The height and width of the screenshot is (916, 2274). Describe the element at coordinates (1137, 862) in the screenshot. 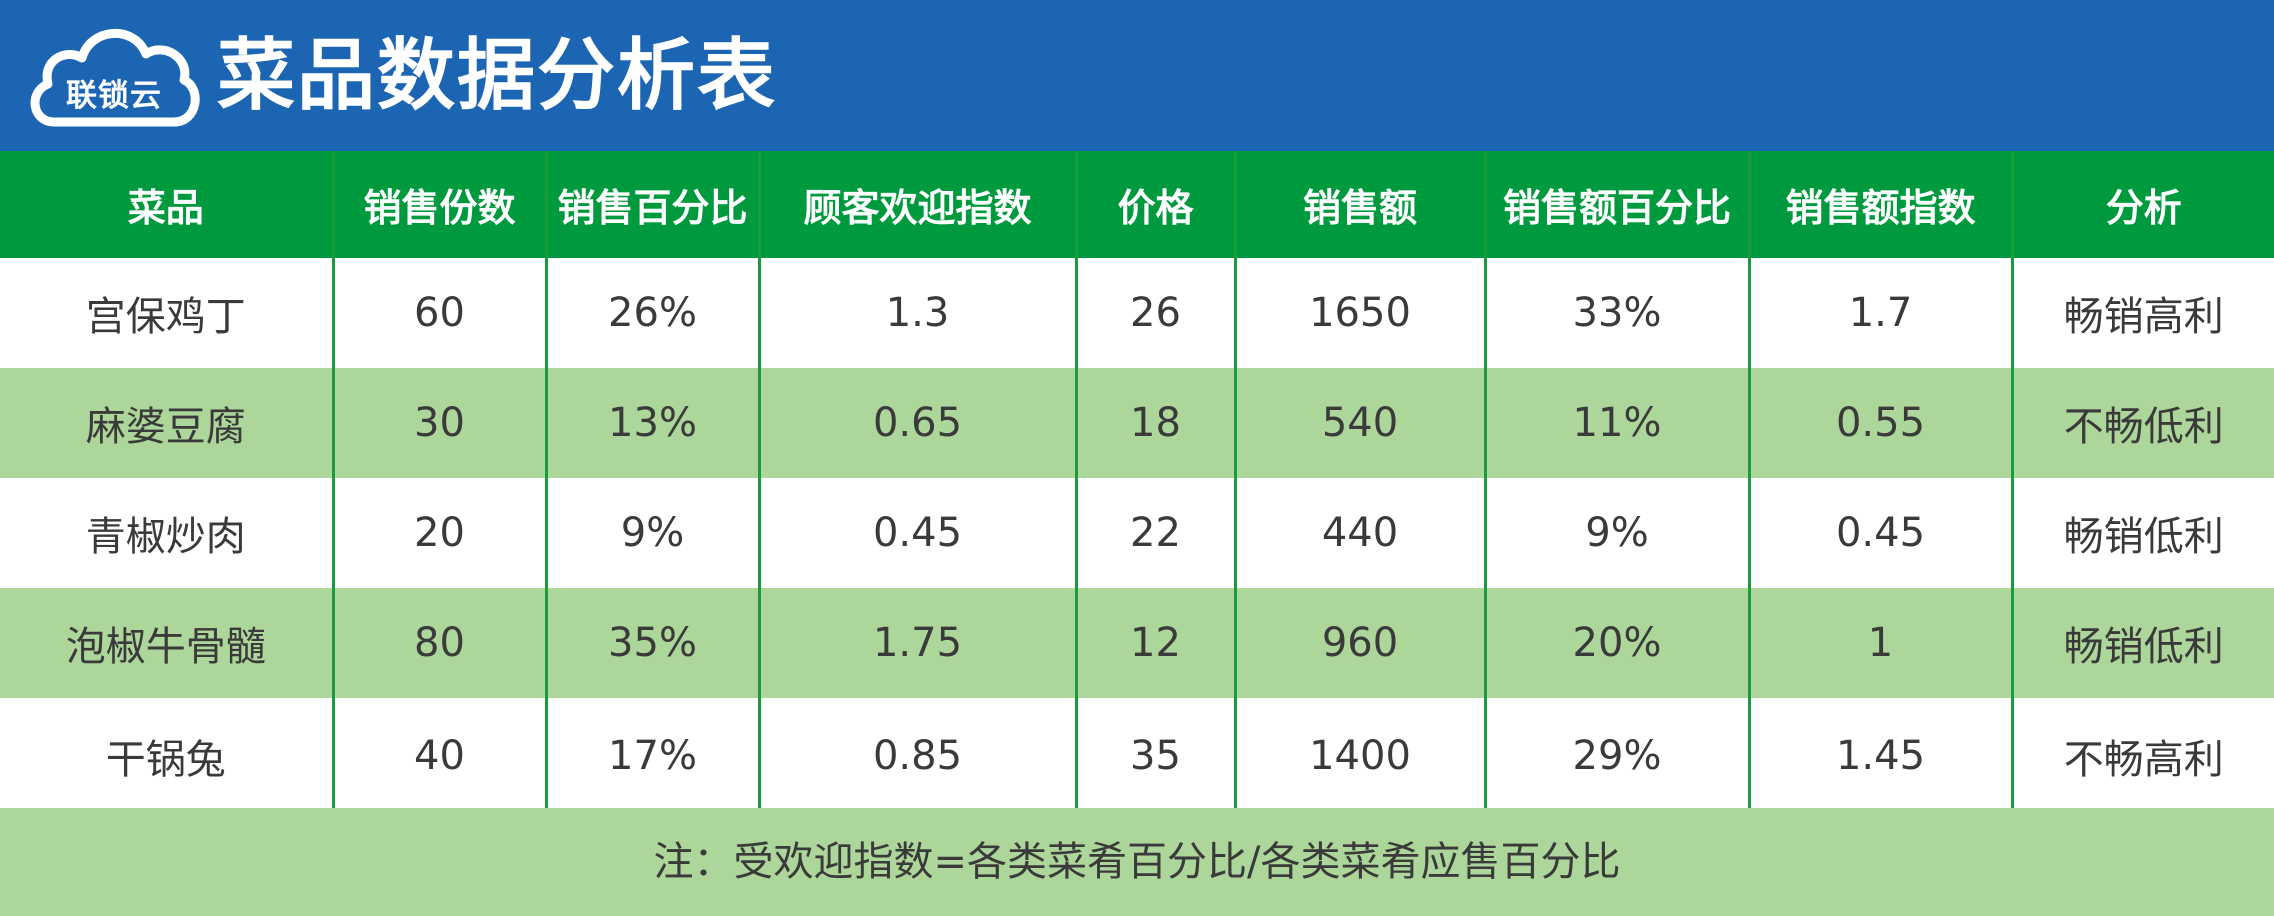

I see `table-footnote: 注：受欢迎指数=各类菜肴百分比/各类菜肴应售百分比` at that location.